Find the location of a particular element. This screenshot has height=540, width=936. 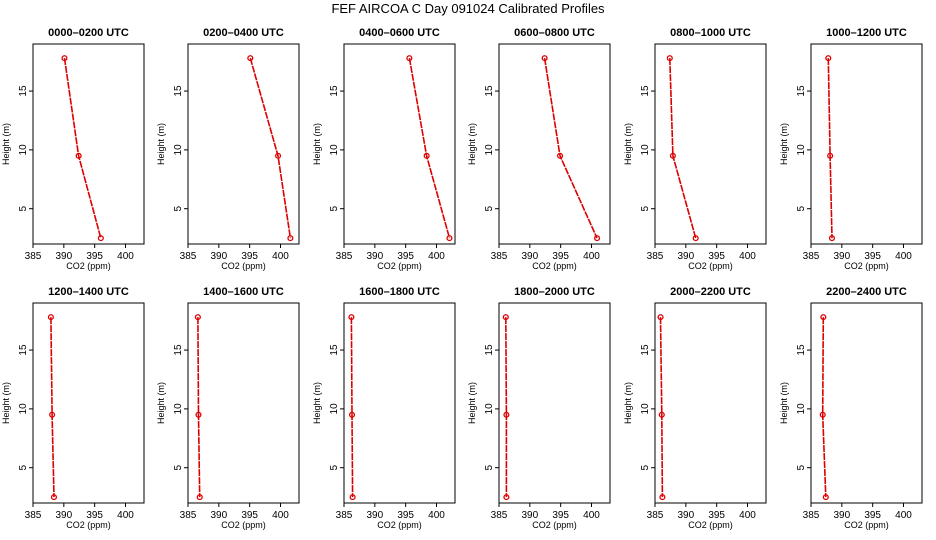

panel-title: 0800–1000 UTC is located at coordinates (710, 33).